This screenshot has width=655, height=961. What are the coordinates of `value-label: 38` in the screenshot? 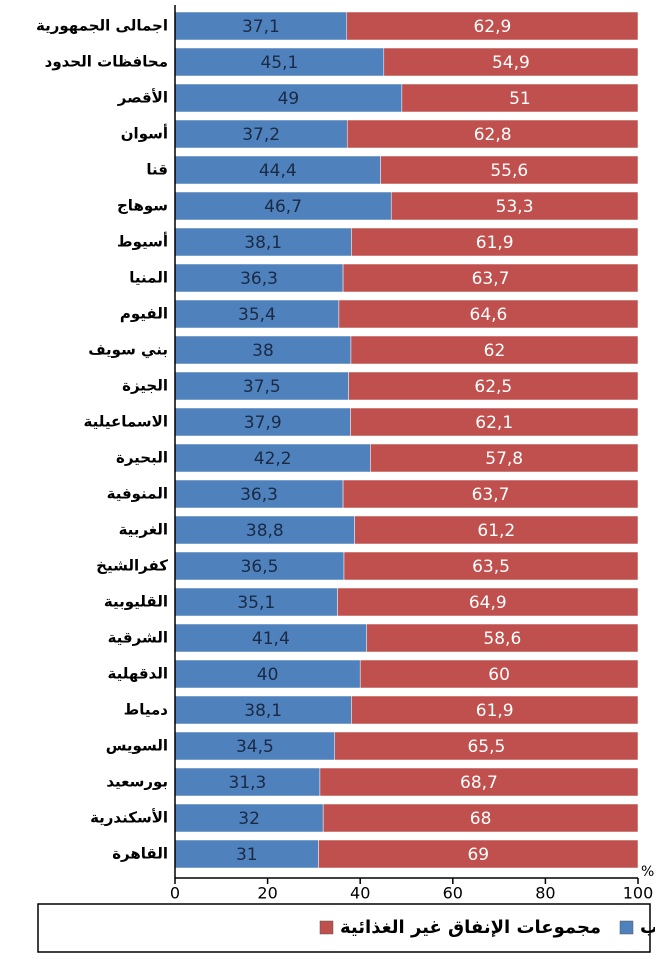 It's located at (263, 351).